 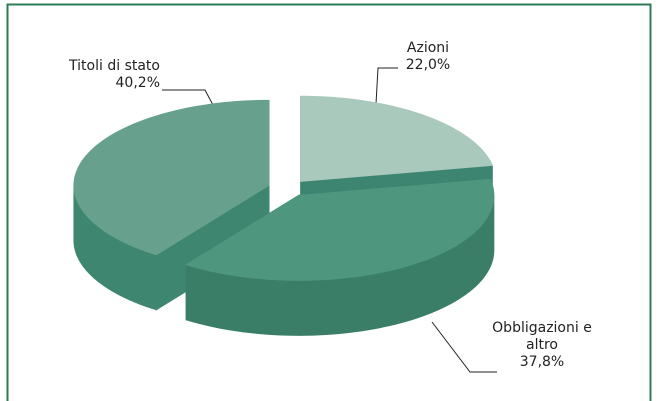 What do you see at coordinates (542, 336) in the screenshot?
I see `category-label: Obbligazioni e altro` at bounding box center [542, 336].